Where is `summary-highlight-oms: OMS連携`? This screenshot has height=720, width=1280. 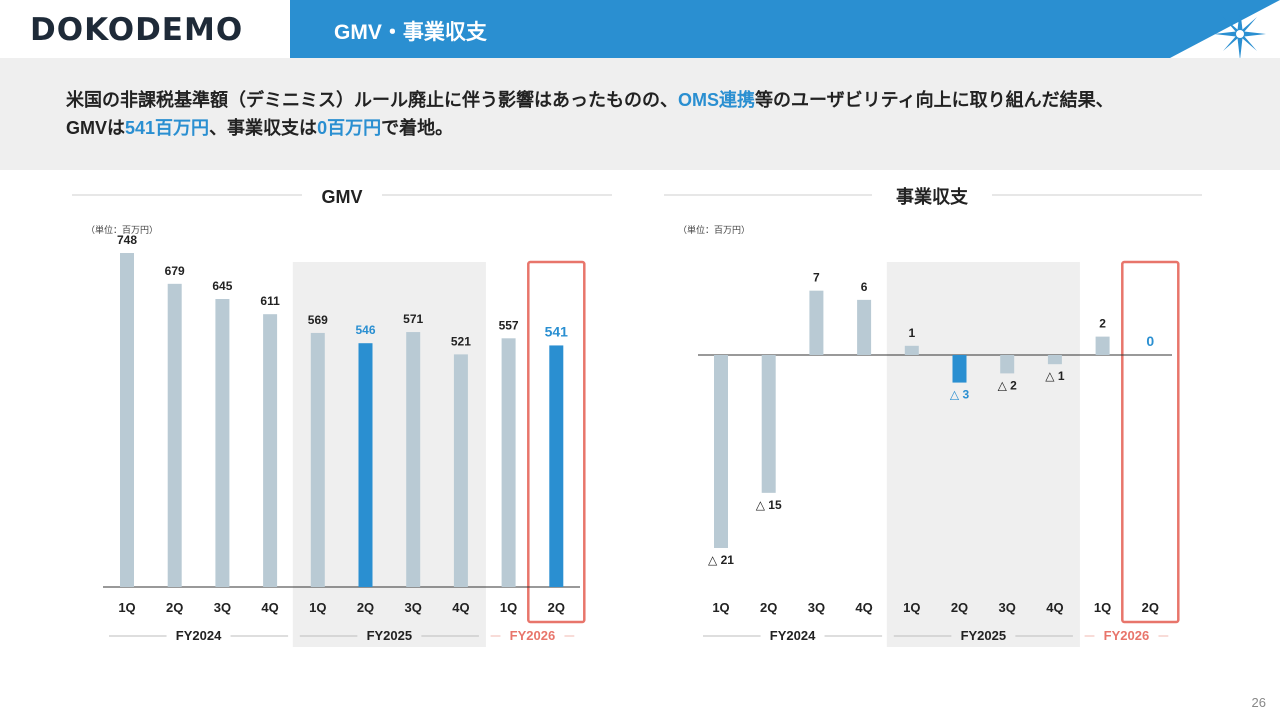
summary-highlight-oms: OMS連携 is located at coordinates (717, 100).